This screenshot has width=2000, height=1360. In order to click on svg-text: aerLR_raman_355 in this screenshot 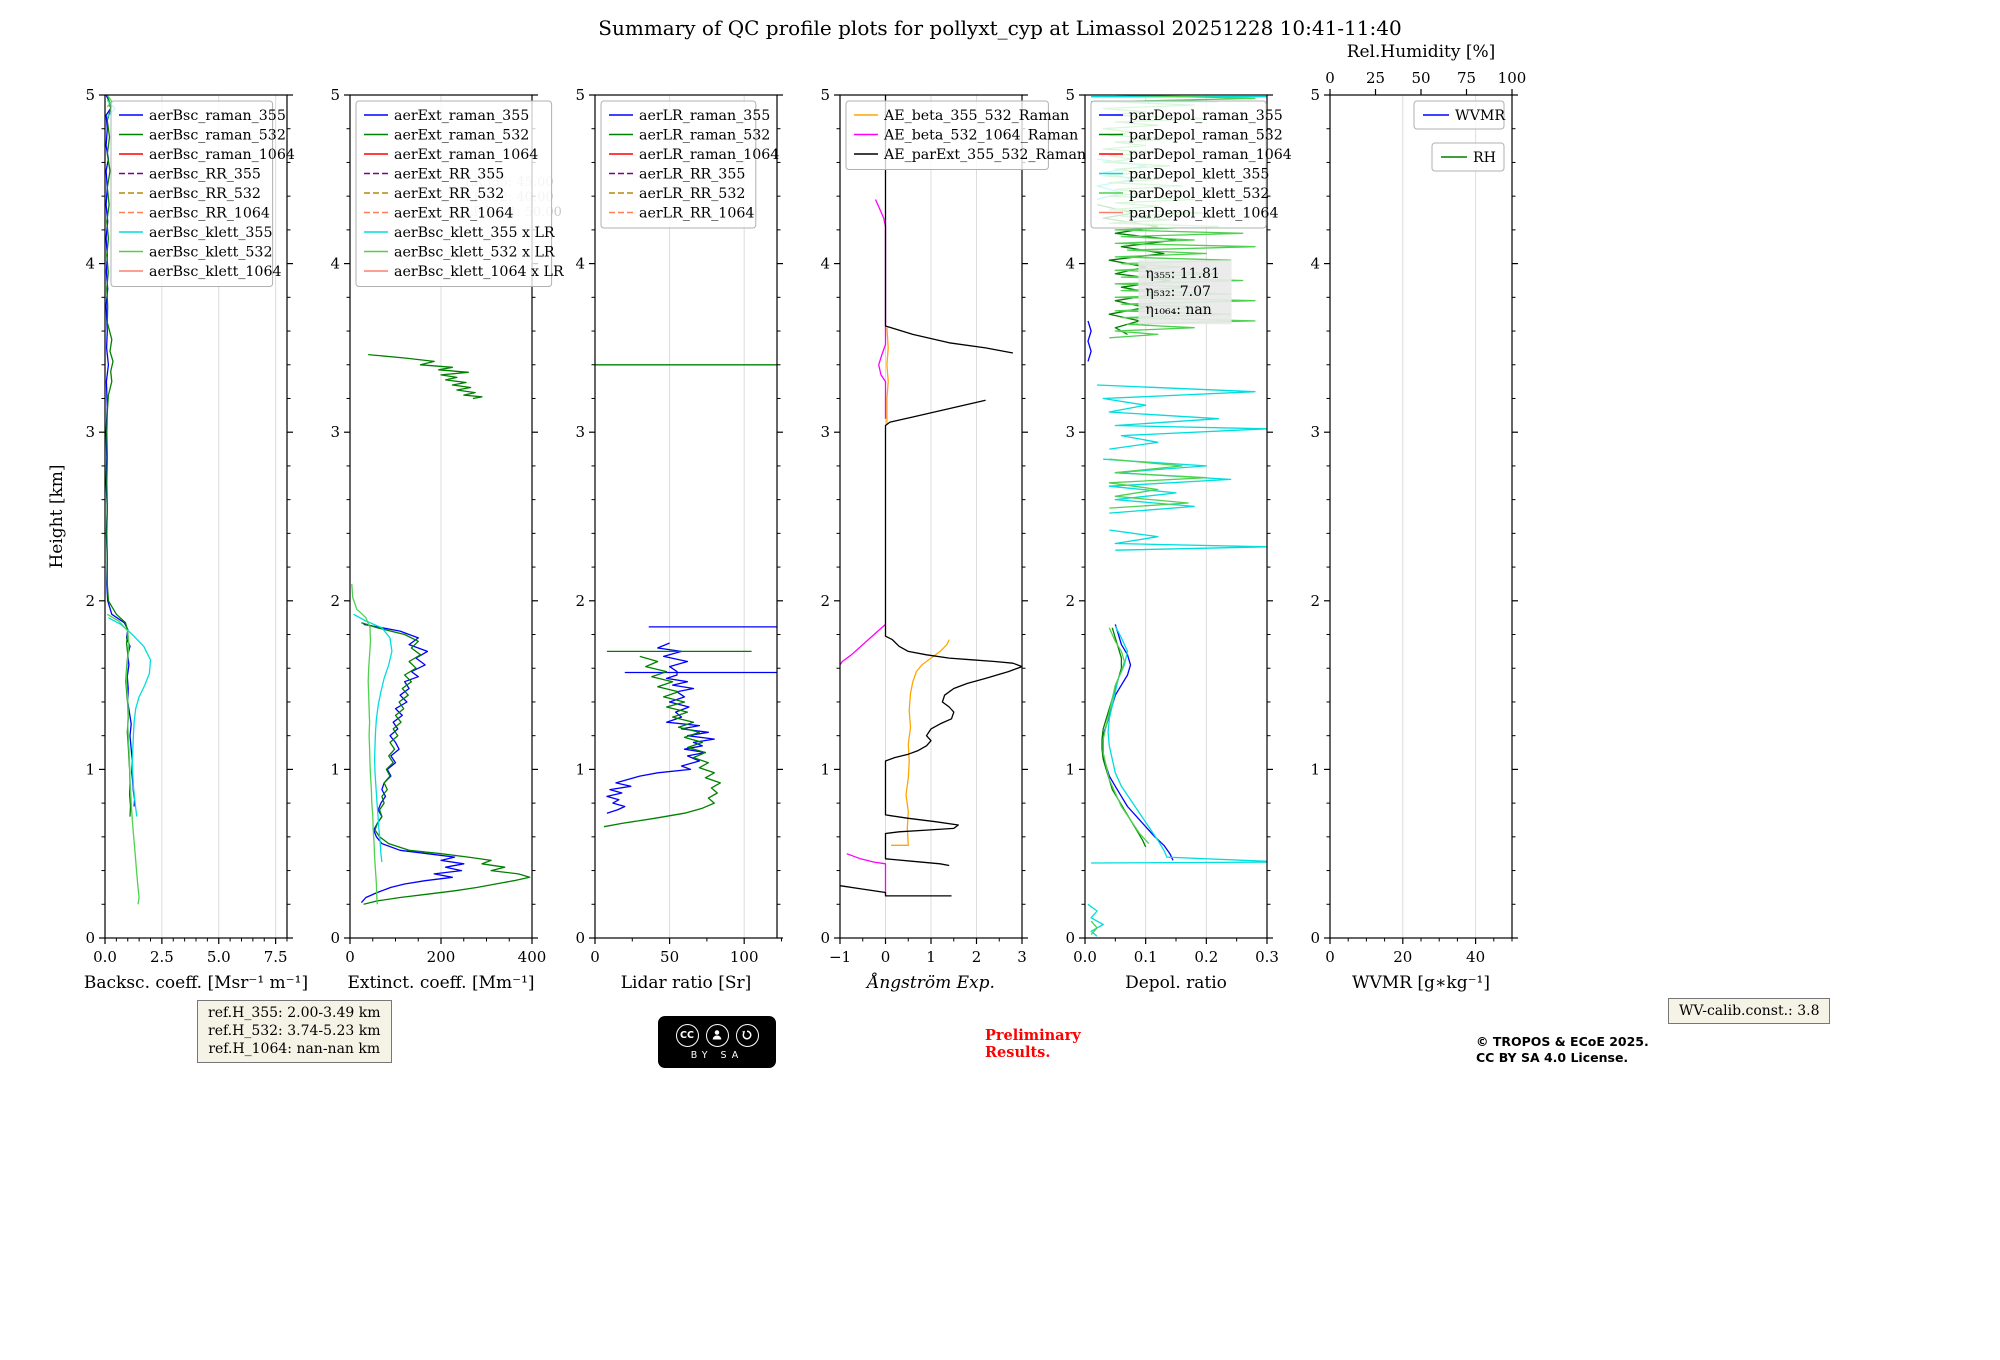, I will do `click(704, 116)`.